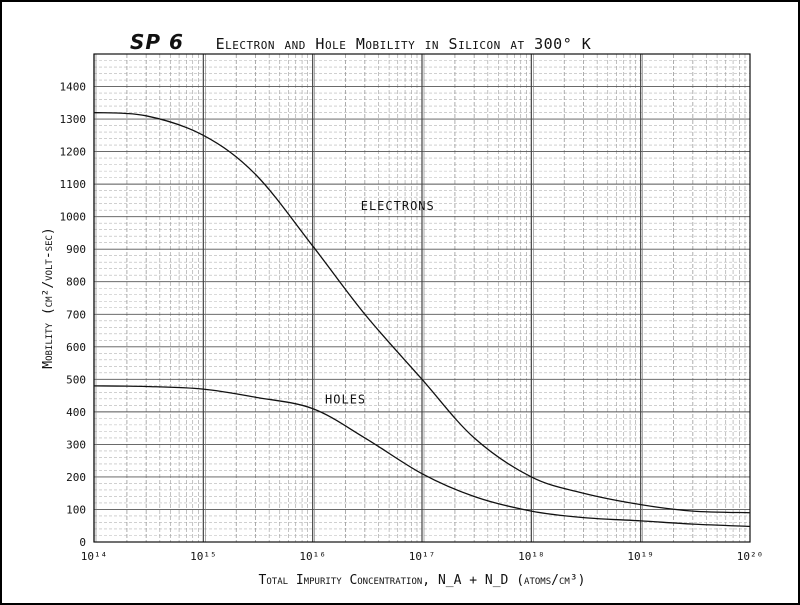 The image size is (800, 605). I want to click on y-tick-label: 900, so click(76, 249).